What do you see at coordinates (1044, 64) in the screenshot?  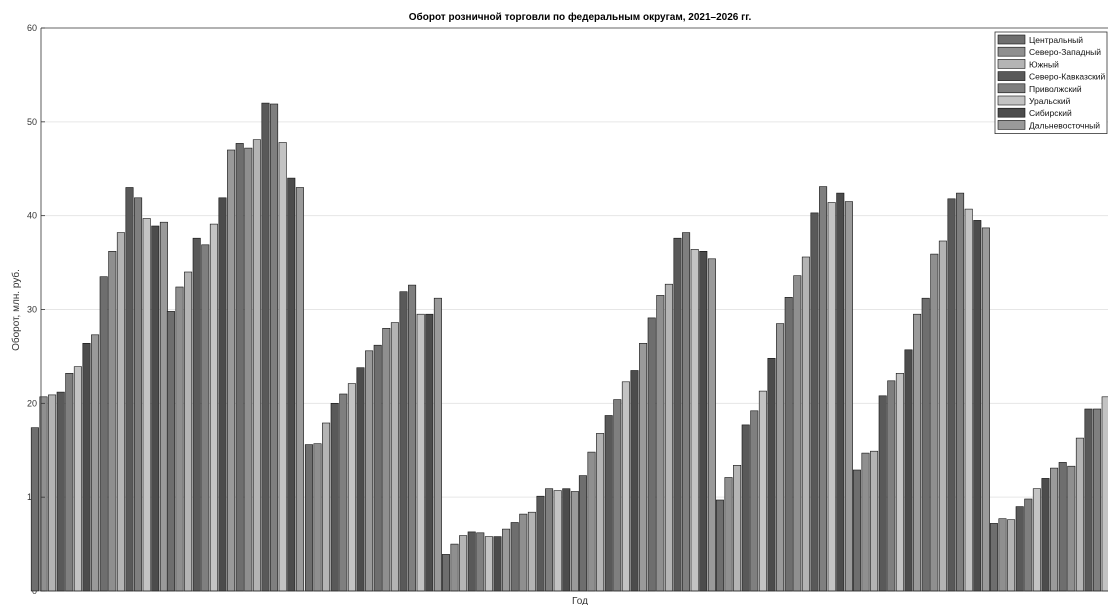 I see `legend-label: Южный` at bounding box center [1044, 64].